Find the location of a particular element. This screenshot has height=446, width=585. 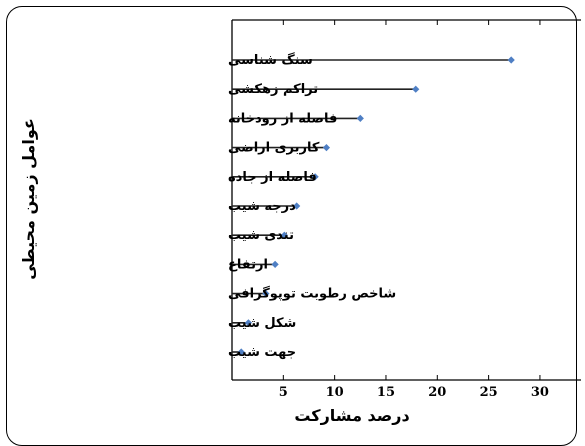

y-category-label: تندی شیب is located at coordinates (261, 235).